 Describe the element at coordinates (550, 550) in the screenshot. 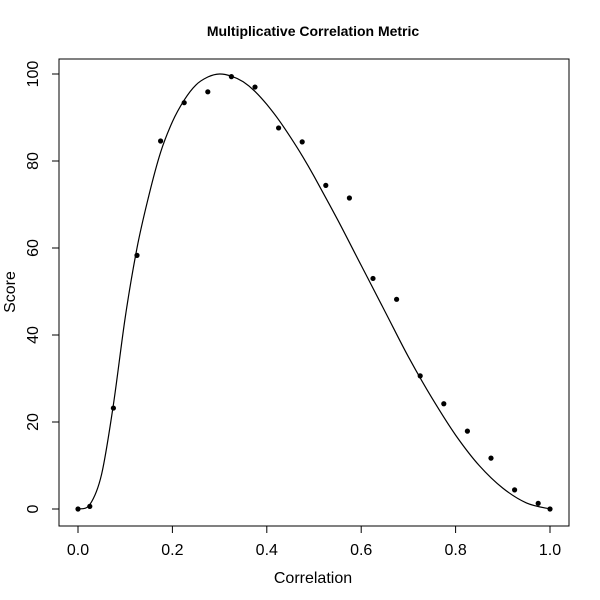

I see `x-tick-label: 1.0` at that location.